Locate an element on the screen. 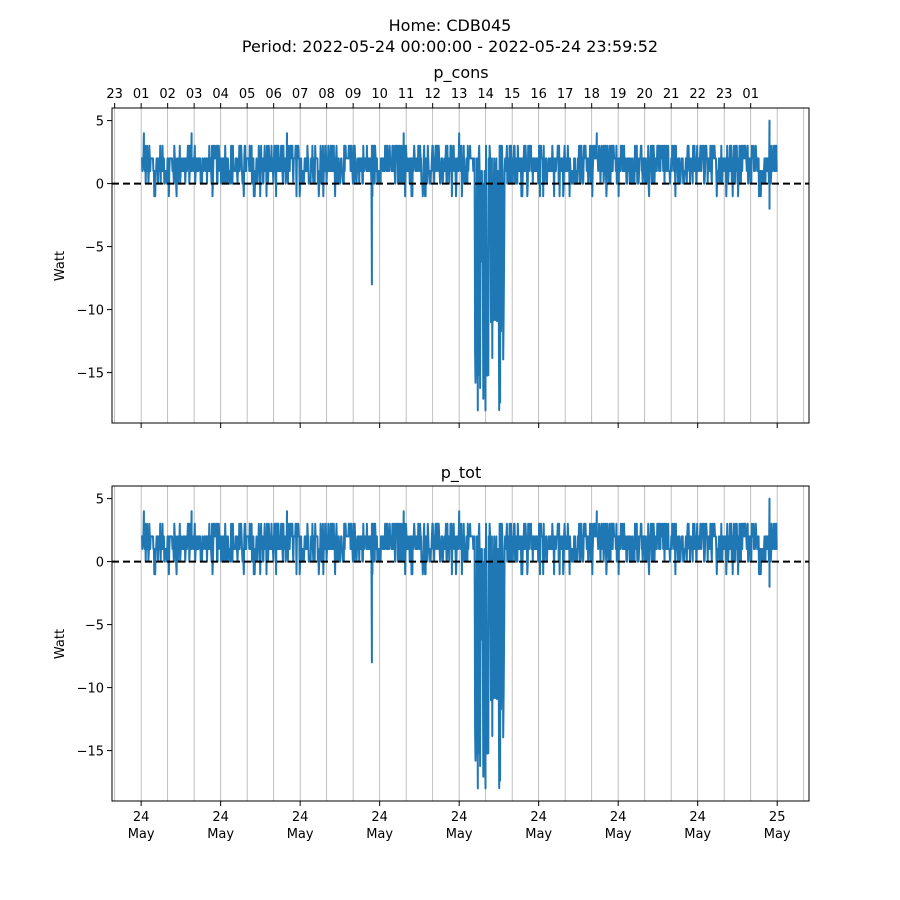 Image resolution: width=900 pixels, height=900 pixels. top-hour-tick-label: 02 is located at coordinates (167, 94).